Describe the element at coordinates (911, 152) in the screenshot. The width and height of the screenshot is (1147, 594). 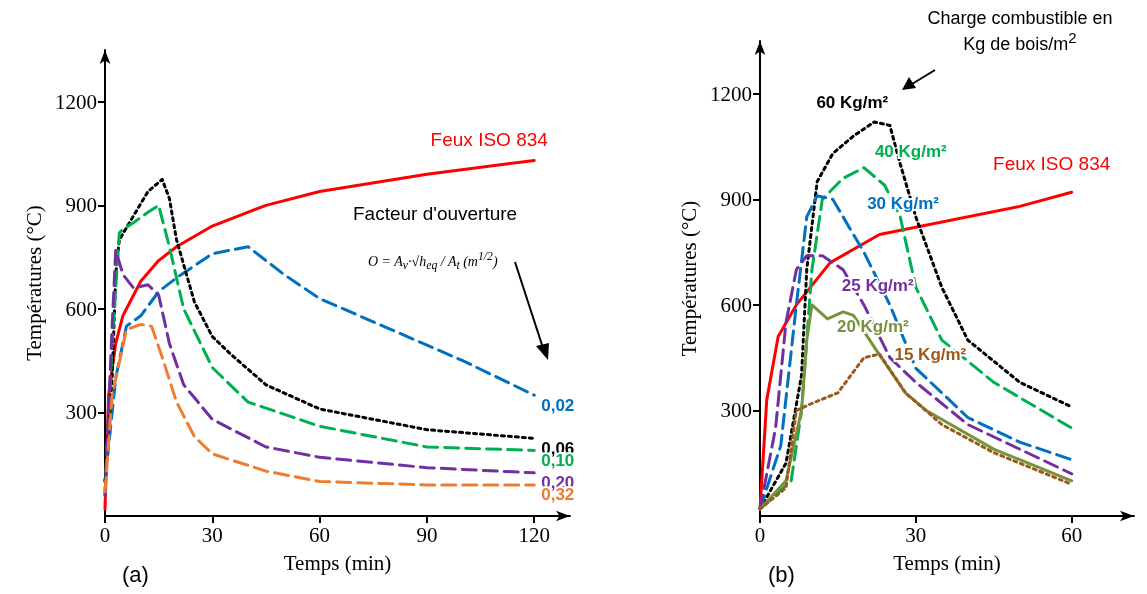
I see `series-label: 40 Kg/m²` at that location.